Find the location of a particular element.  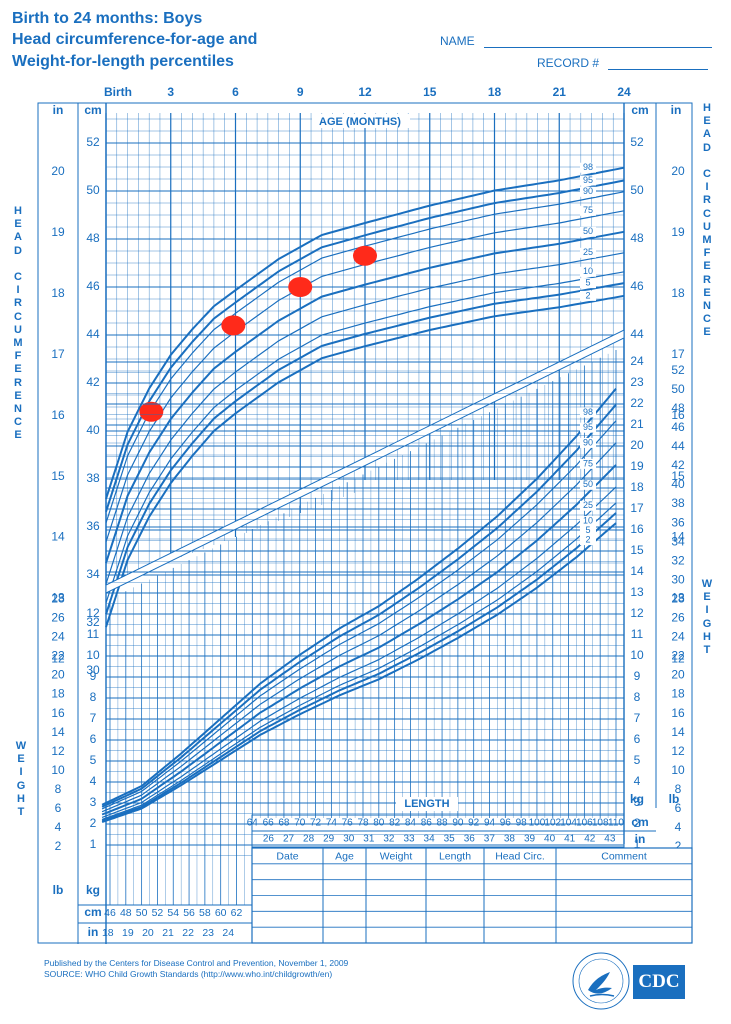

length-cm-tick-label-lower: 50 is located at coordinates (142, 913).